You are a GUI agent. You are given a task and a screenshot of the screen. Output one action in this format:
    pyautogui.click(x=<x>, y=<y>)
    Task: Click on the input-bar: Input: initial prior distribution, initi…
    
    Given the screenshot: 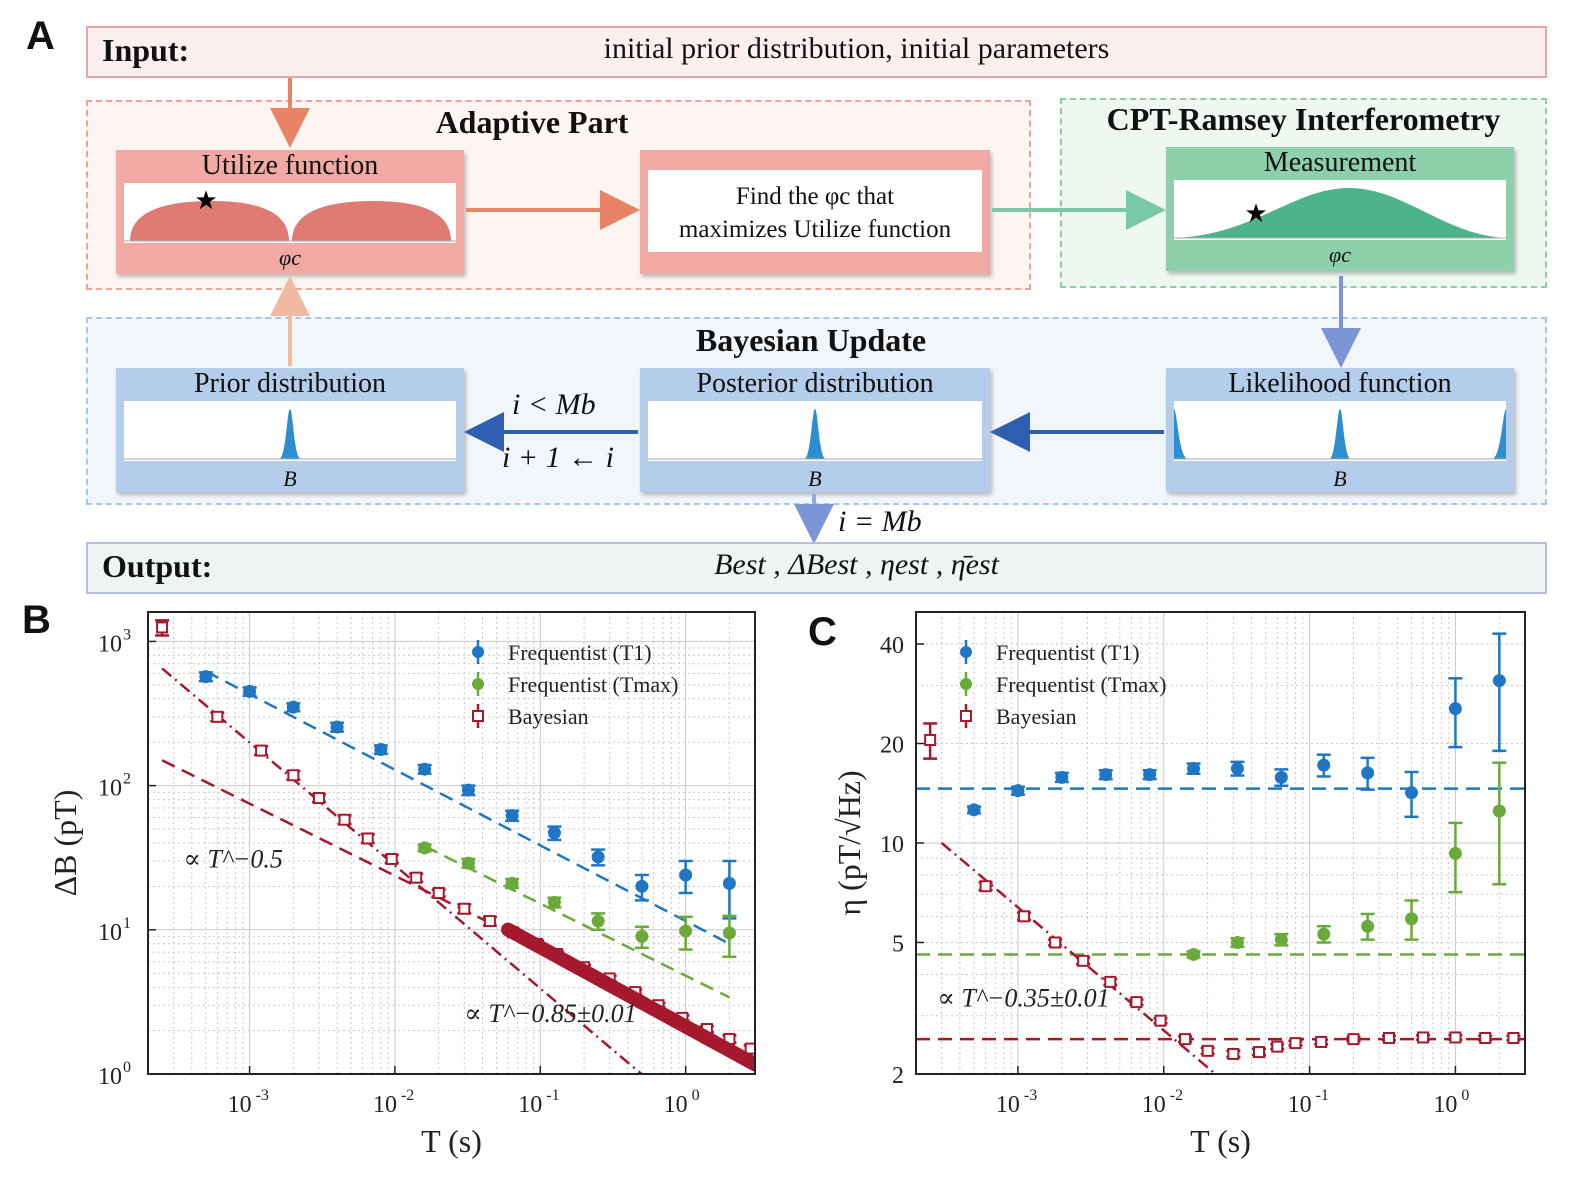 What is the action you would take?
    pyautogui.click(x=816, y=52)
    